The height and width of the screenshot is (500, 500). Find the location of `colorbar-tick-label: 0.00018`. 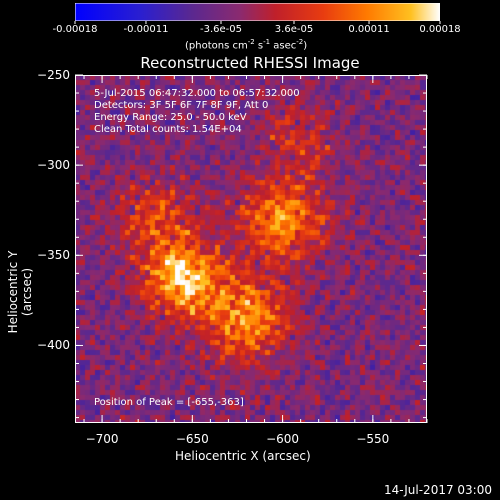

colorbar-tick-label: 0.00018 is located at coordinates (440, 29).